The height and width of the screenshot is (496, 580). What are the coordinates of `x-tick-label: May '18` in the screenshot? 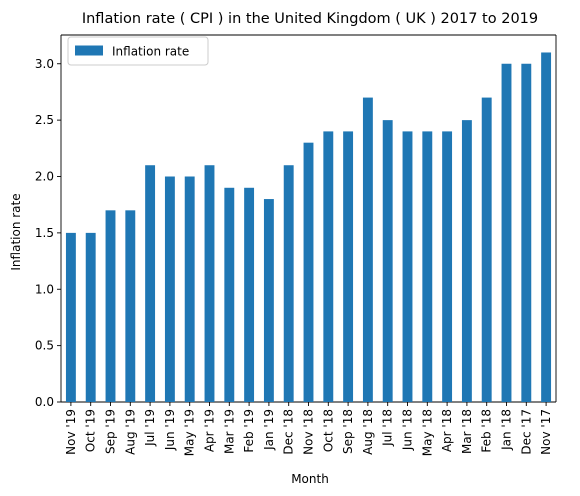 It's located at (427, 432).